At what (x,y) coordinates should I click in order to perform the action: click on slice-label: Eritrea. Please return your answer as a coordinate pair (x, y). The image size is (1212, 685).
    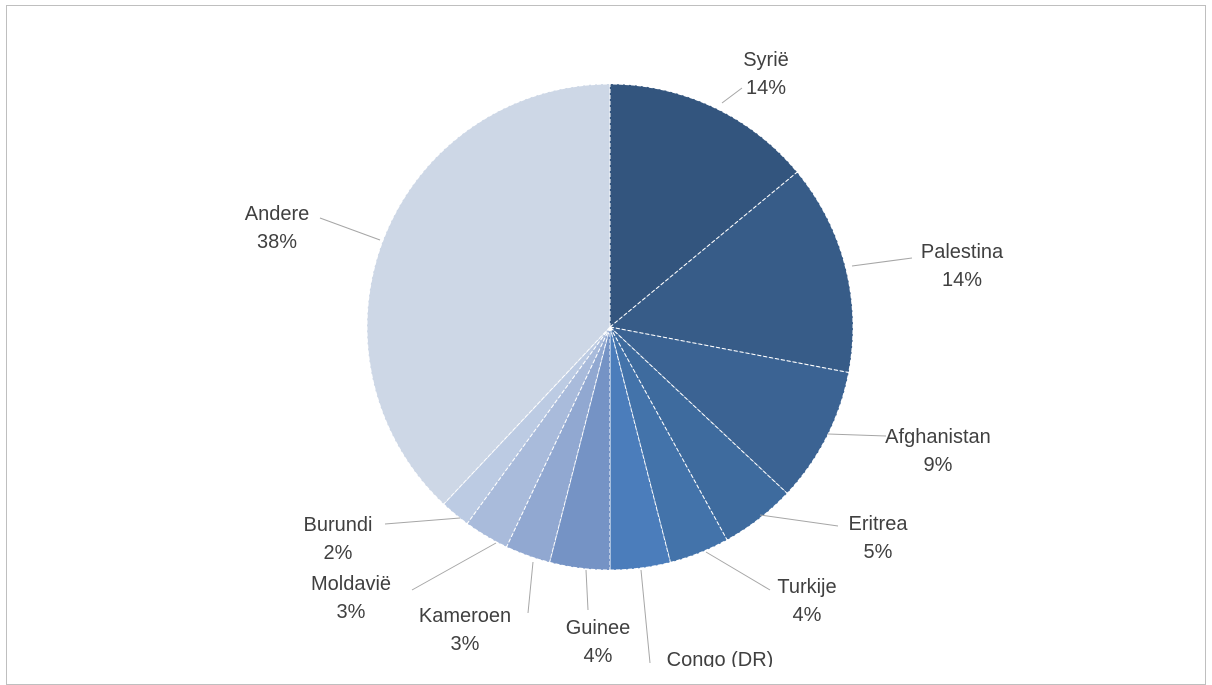
    Looking at the image, I should click on (879, 524).